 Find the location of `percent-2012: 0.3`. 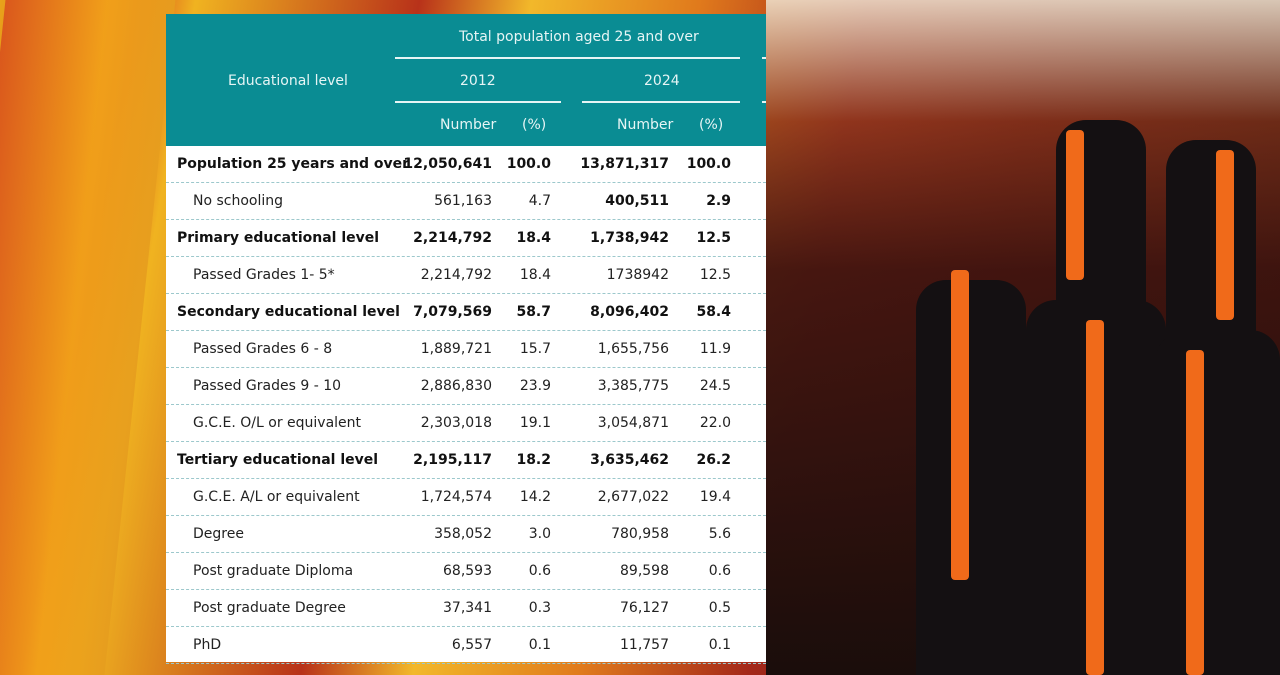

percent-2012: 0.3 is located at coordinates (539, 608).